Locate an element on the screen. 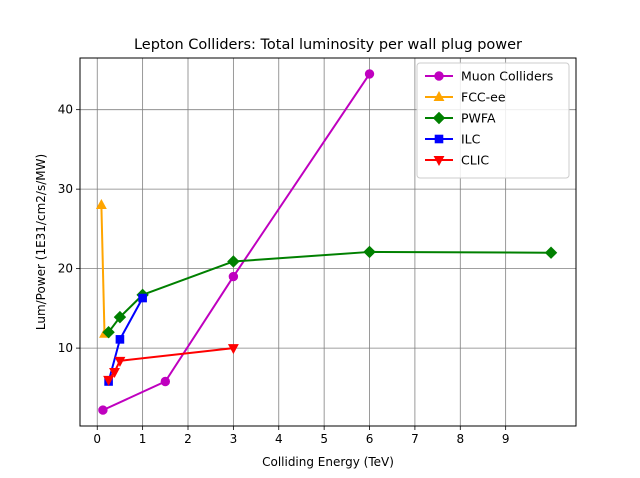 This screenshot has width=640, height=478. x-tick-label: 6 is located at coordinates (370, 439).